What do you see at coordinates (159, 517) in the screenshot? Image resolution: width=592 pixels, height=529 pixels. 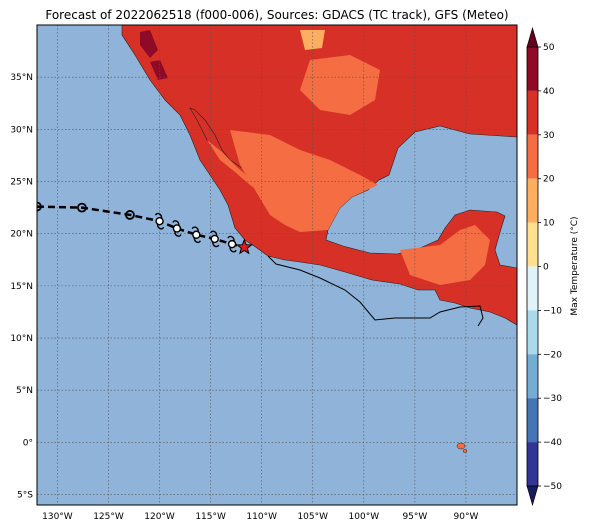 I see `lon-tick-label: 120°W` at bounding box center [159, 517].